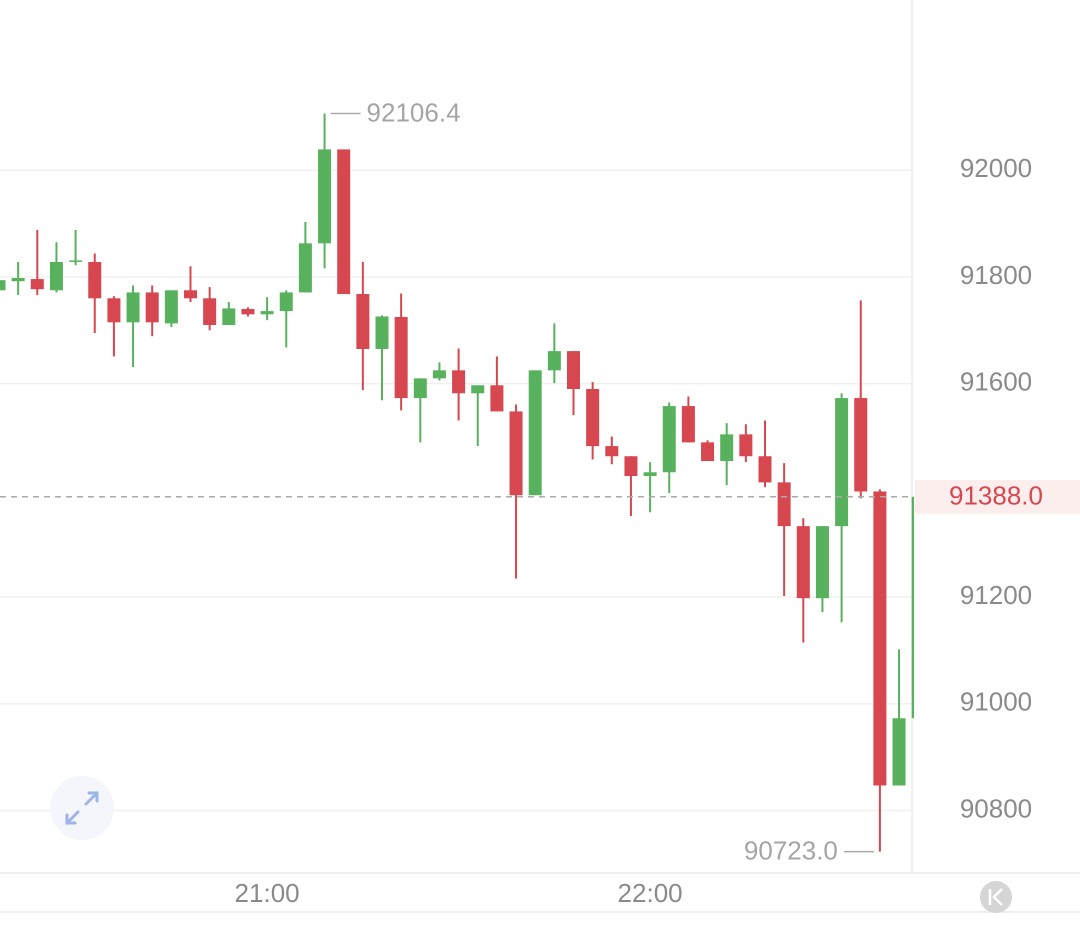 The height and width of the screenshot is (931, 1080). Describe the element at coordinates (996, 808) in the screenshot. I see `y-tick-label: 90800` at that location.